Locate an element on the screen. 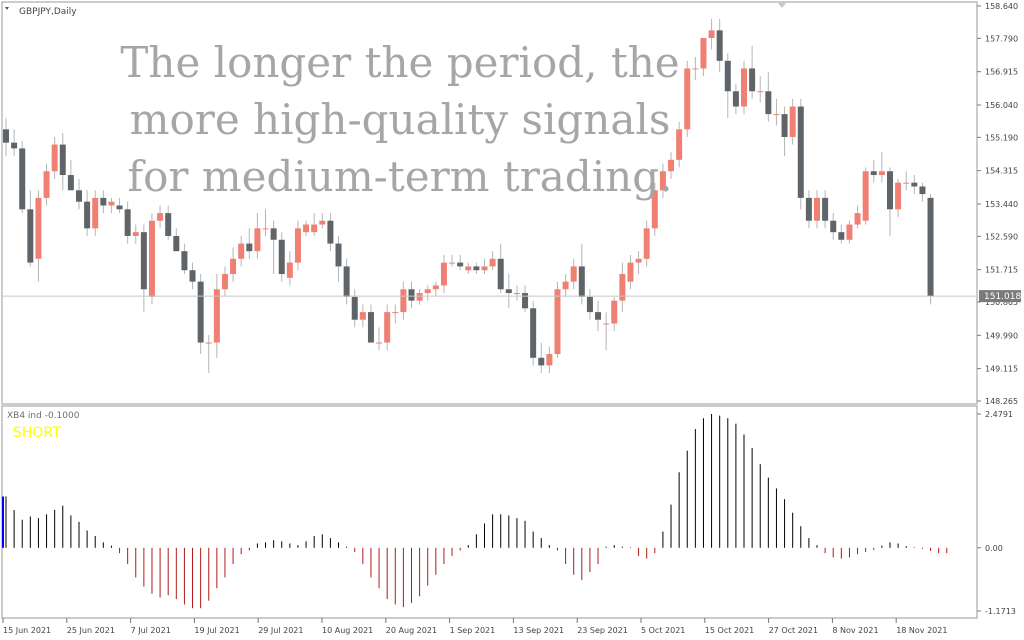  current-price-value: 151.018 is located at coordinates (1002, 297).